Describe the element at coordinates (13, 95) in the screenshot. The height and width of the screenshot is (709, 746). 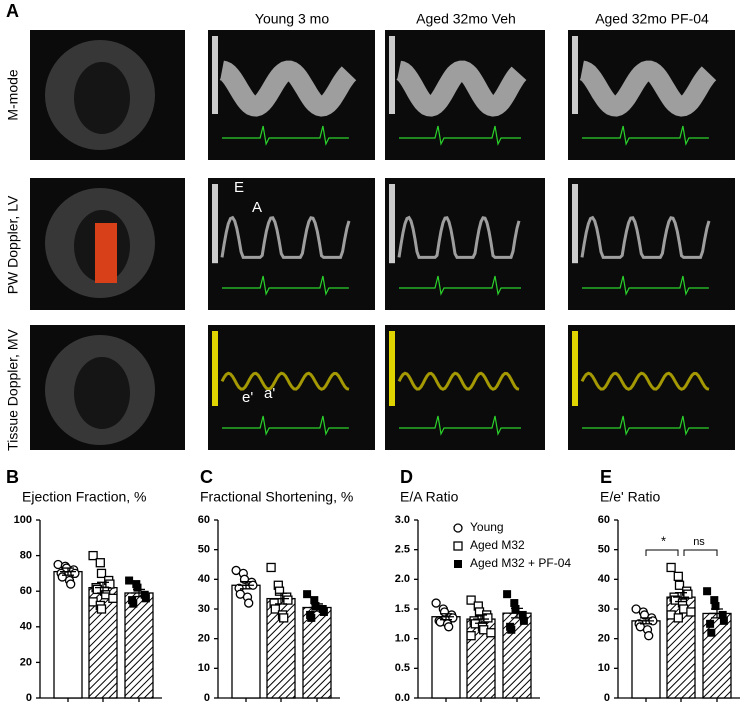
I see `row-label: M-mode` at that location.